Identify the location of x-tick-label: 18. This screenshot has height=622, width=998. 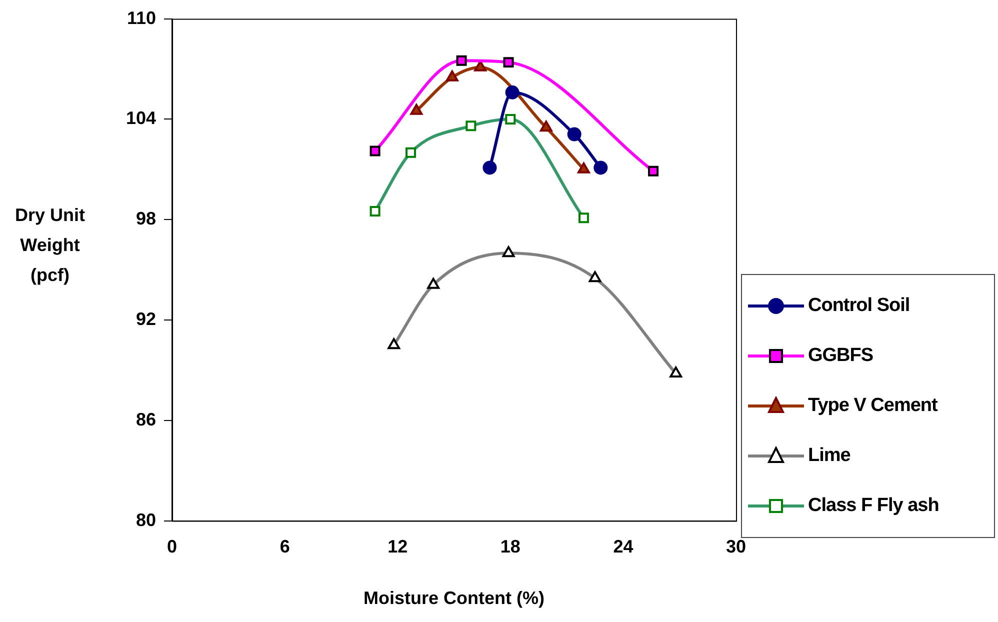
(510, 546).